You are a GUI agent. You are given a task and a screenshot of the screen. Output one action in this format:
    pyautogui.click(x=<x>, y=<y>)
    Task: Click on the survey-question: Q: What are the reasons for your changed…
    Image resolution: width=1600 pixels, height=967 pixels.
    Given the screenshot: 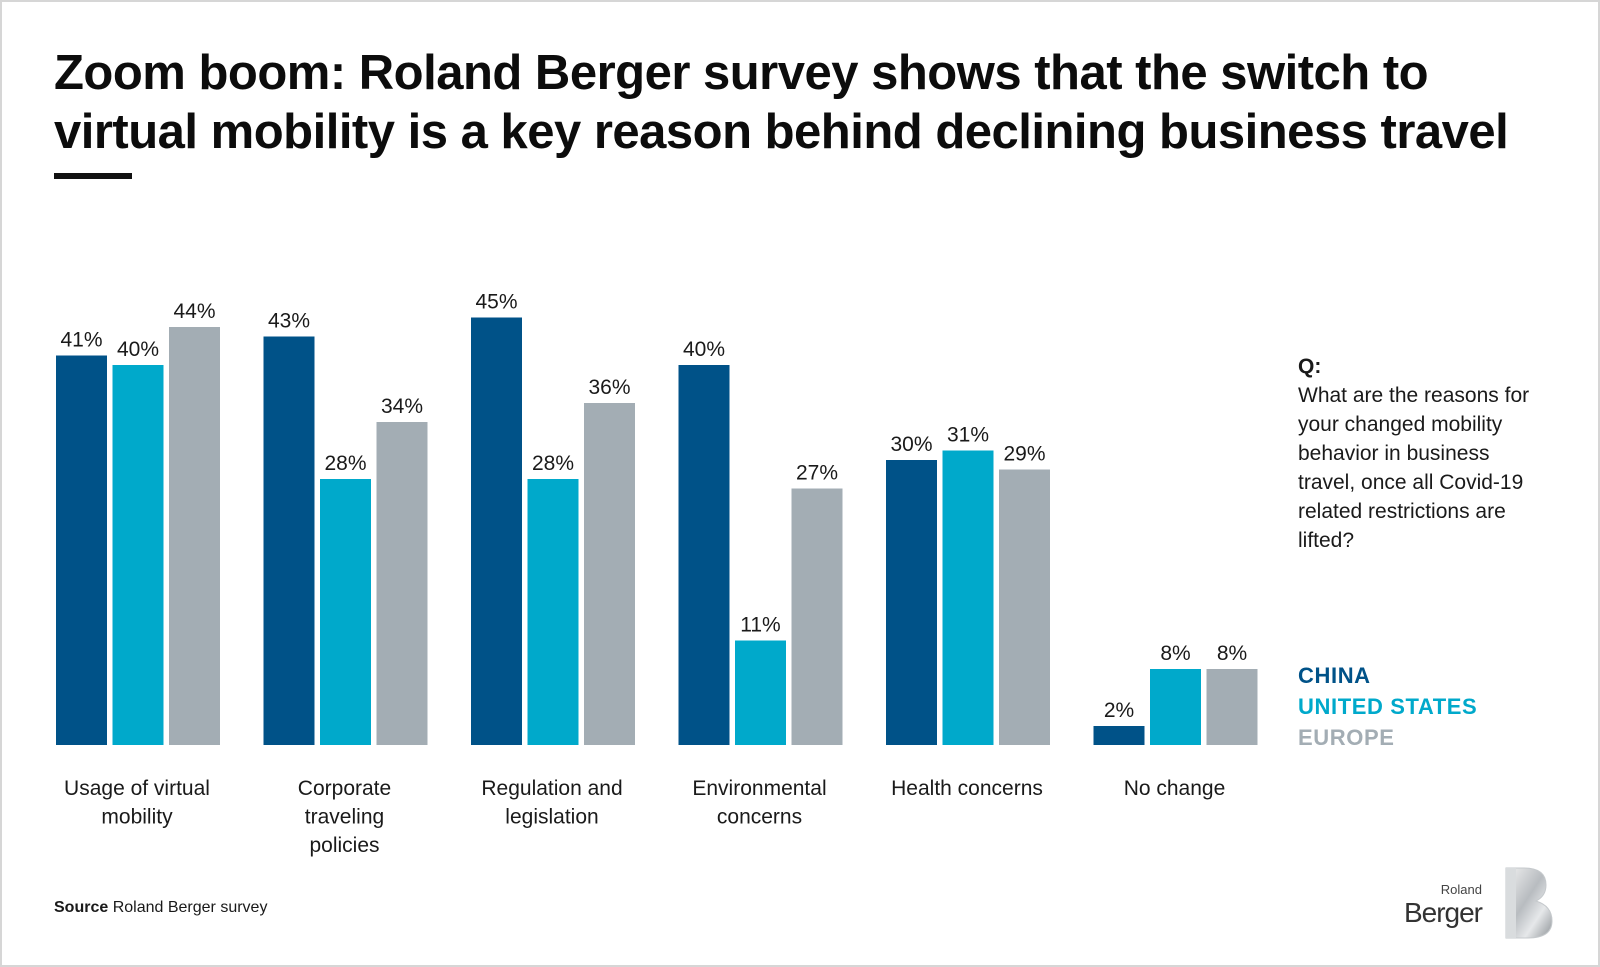 What is the action you would take?
    pyautogui.click(x=1423, y=453)
    